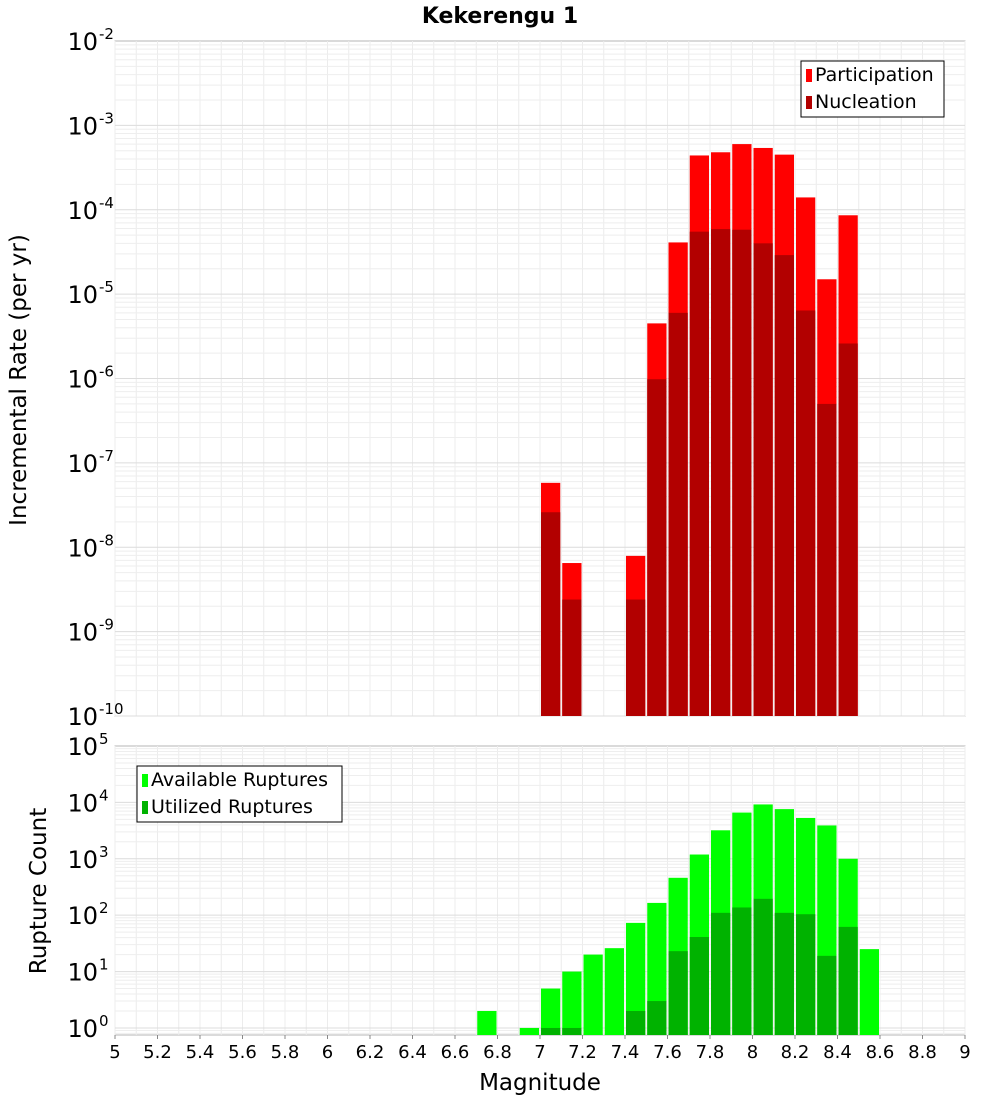 Image resolution: width=1000 pixels, height=1100 pixels. I want to click on top-series-nucleation, so click(699, 473).